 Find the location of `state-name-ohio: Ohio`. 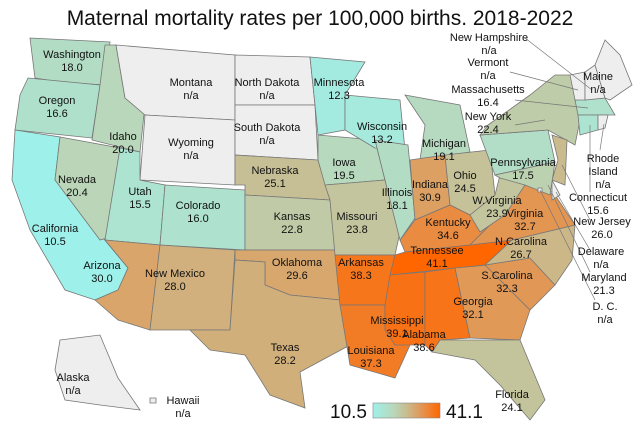

state-name-ohio: Ohio is located at coordinates (464, 176).